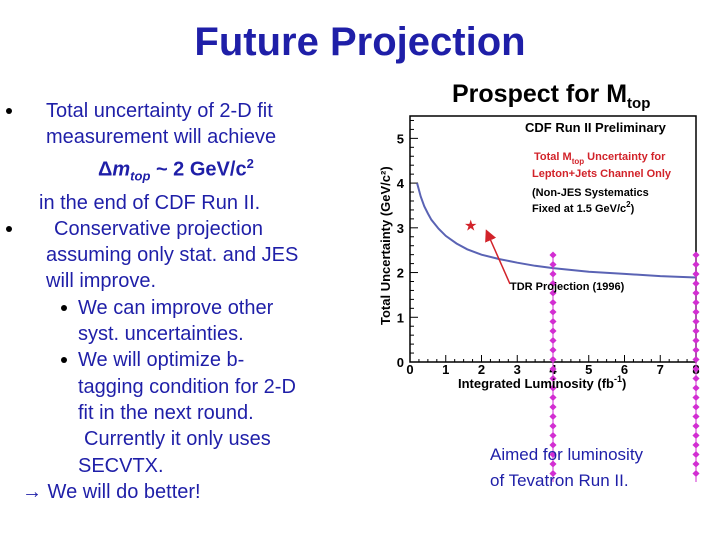 The width and height of the screenshot is (720, 540). I want to click on sub-bullet-2-line-5: SECVTX., so click(121, 465).